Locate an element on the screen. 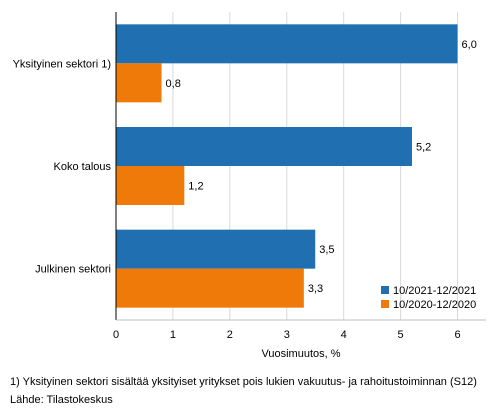 The image size is (493, 416). source-note: Lähde: Tilastokeskus is located at coordinates (61, 400).